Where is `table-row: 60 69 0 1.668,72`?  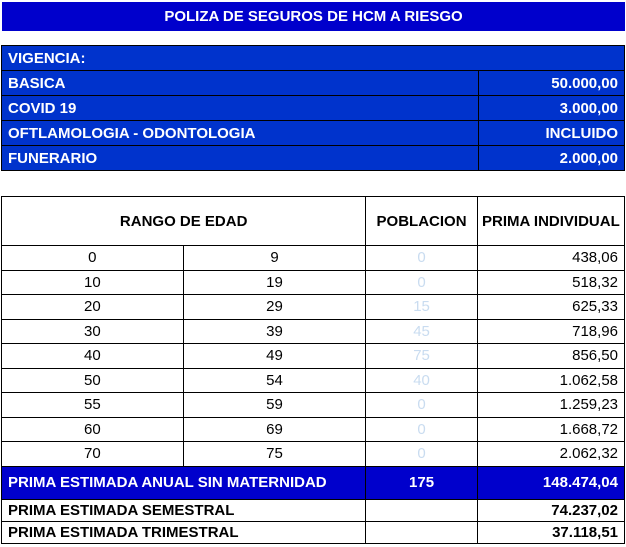
table-row: 60 69 0 1.668,72 is located at coordinates (313, 429).